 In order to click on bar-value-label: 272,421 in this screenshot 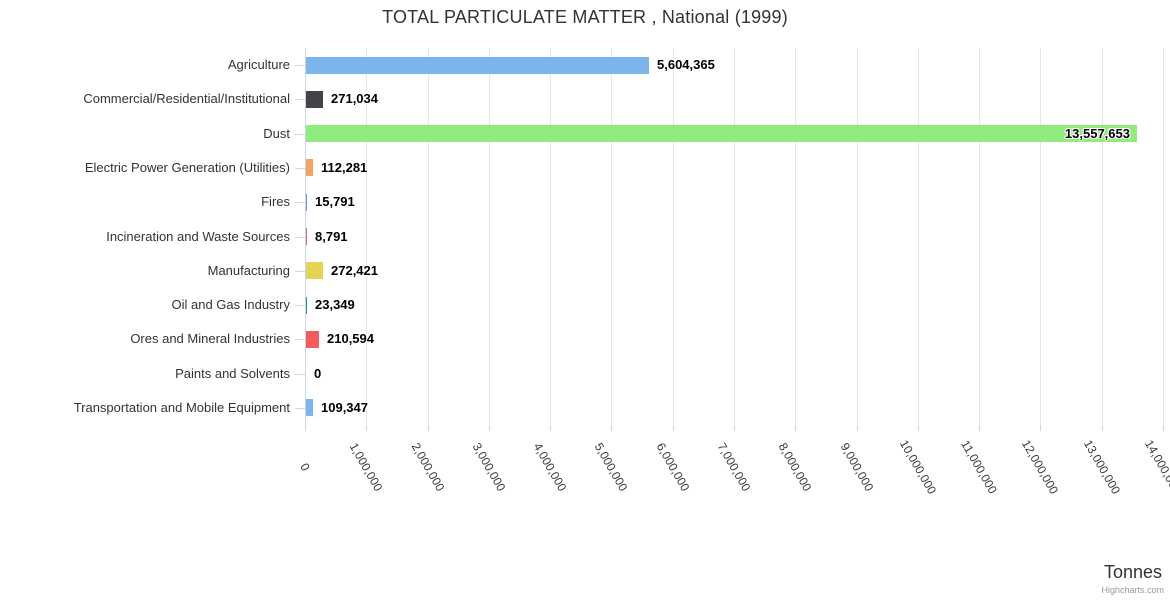, I will do `click(354, 270)`.